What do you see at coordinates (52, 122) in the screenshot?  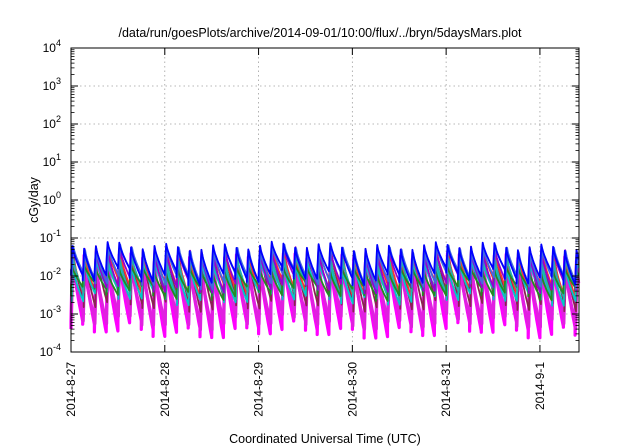 I see `y-tick-label: 10²` at bounding box center [52, 122].